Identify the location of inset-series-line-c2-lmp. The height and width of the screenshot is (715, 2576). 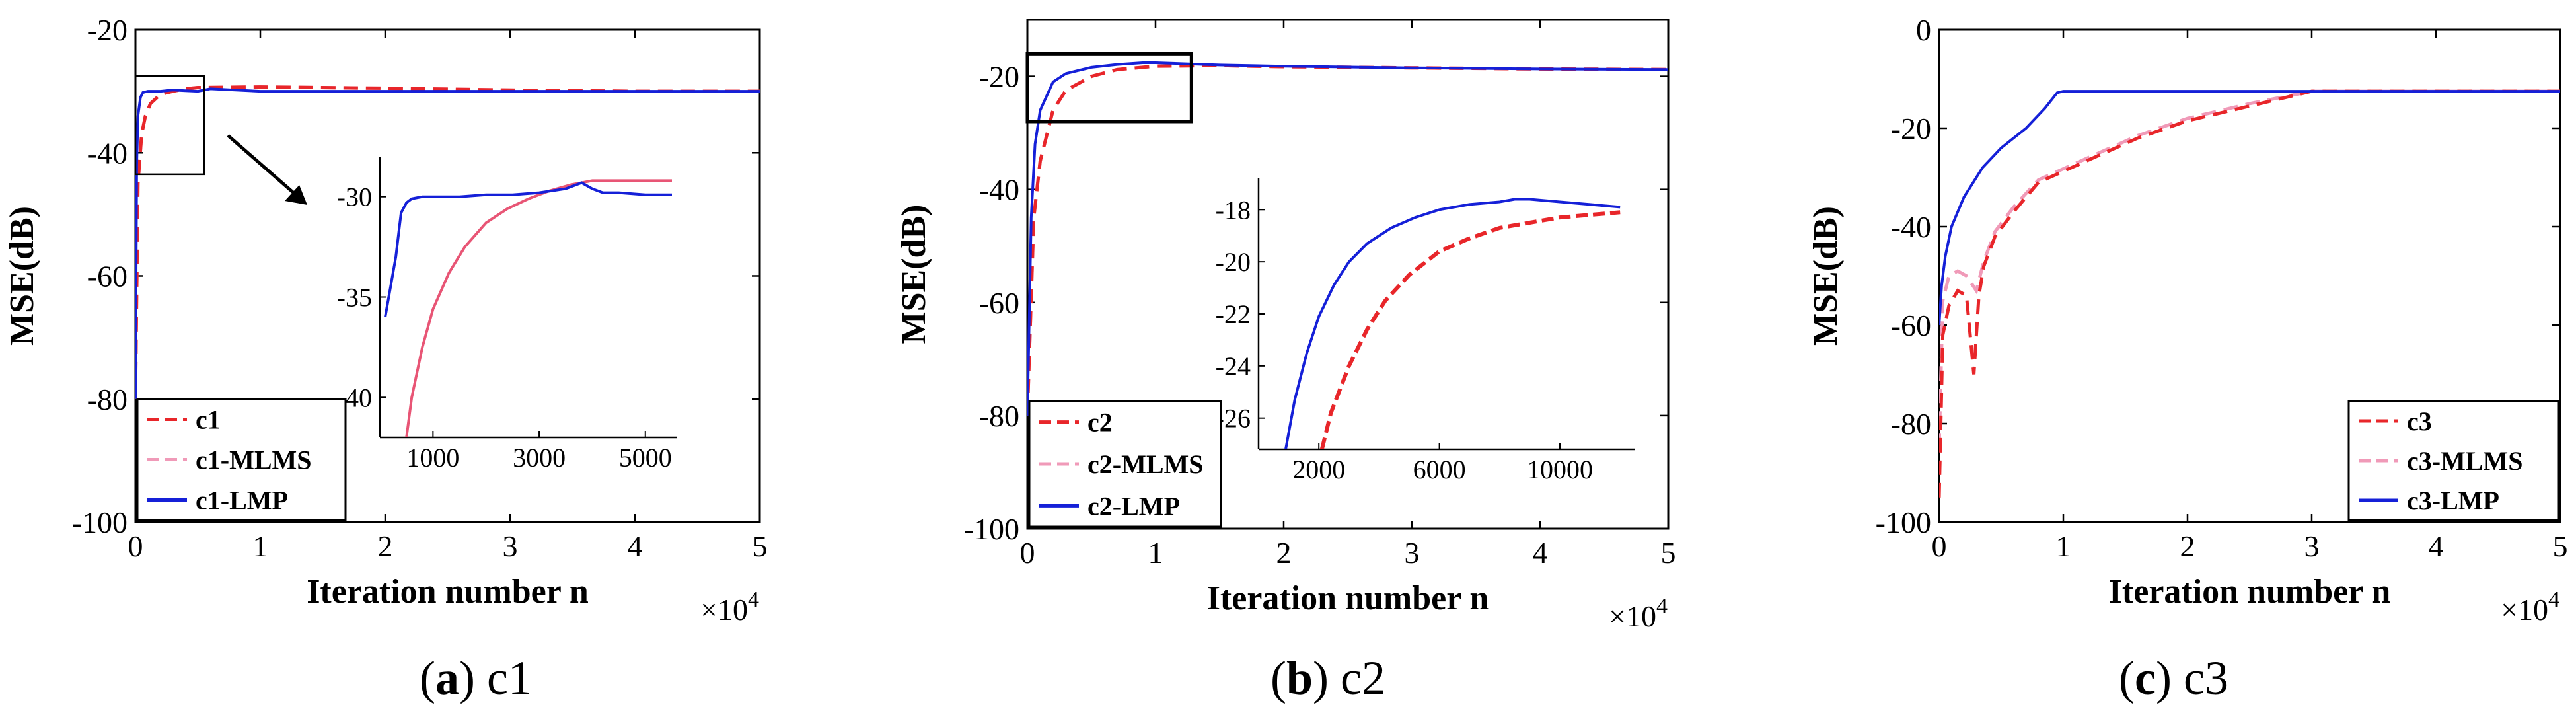
(1452, 324).